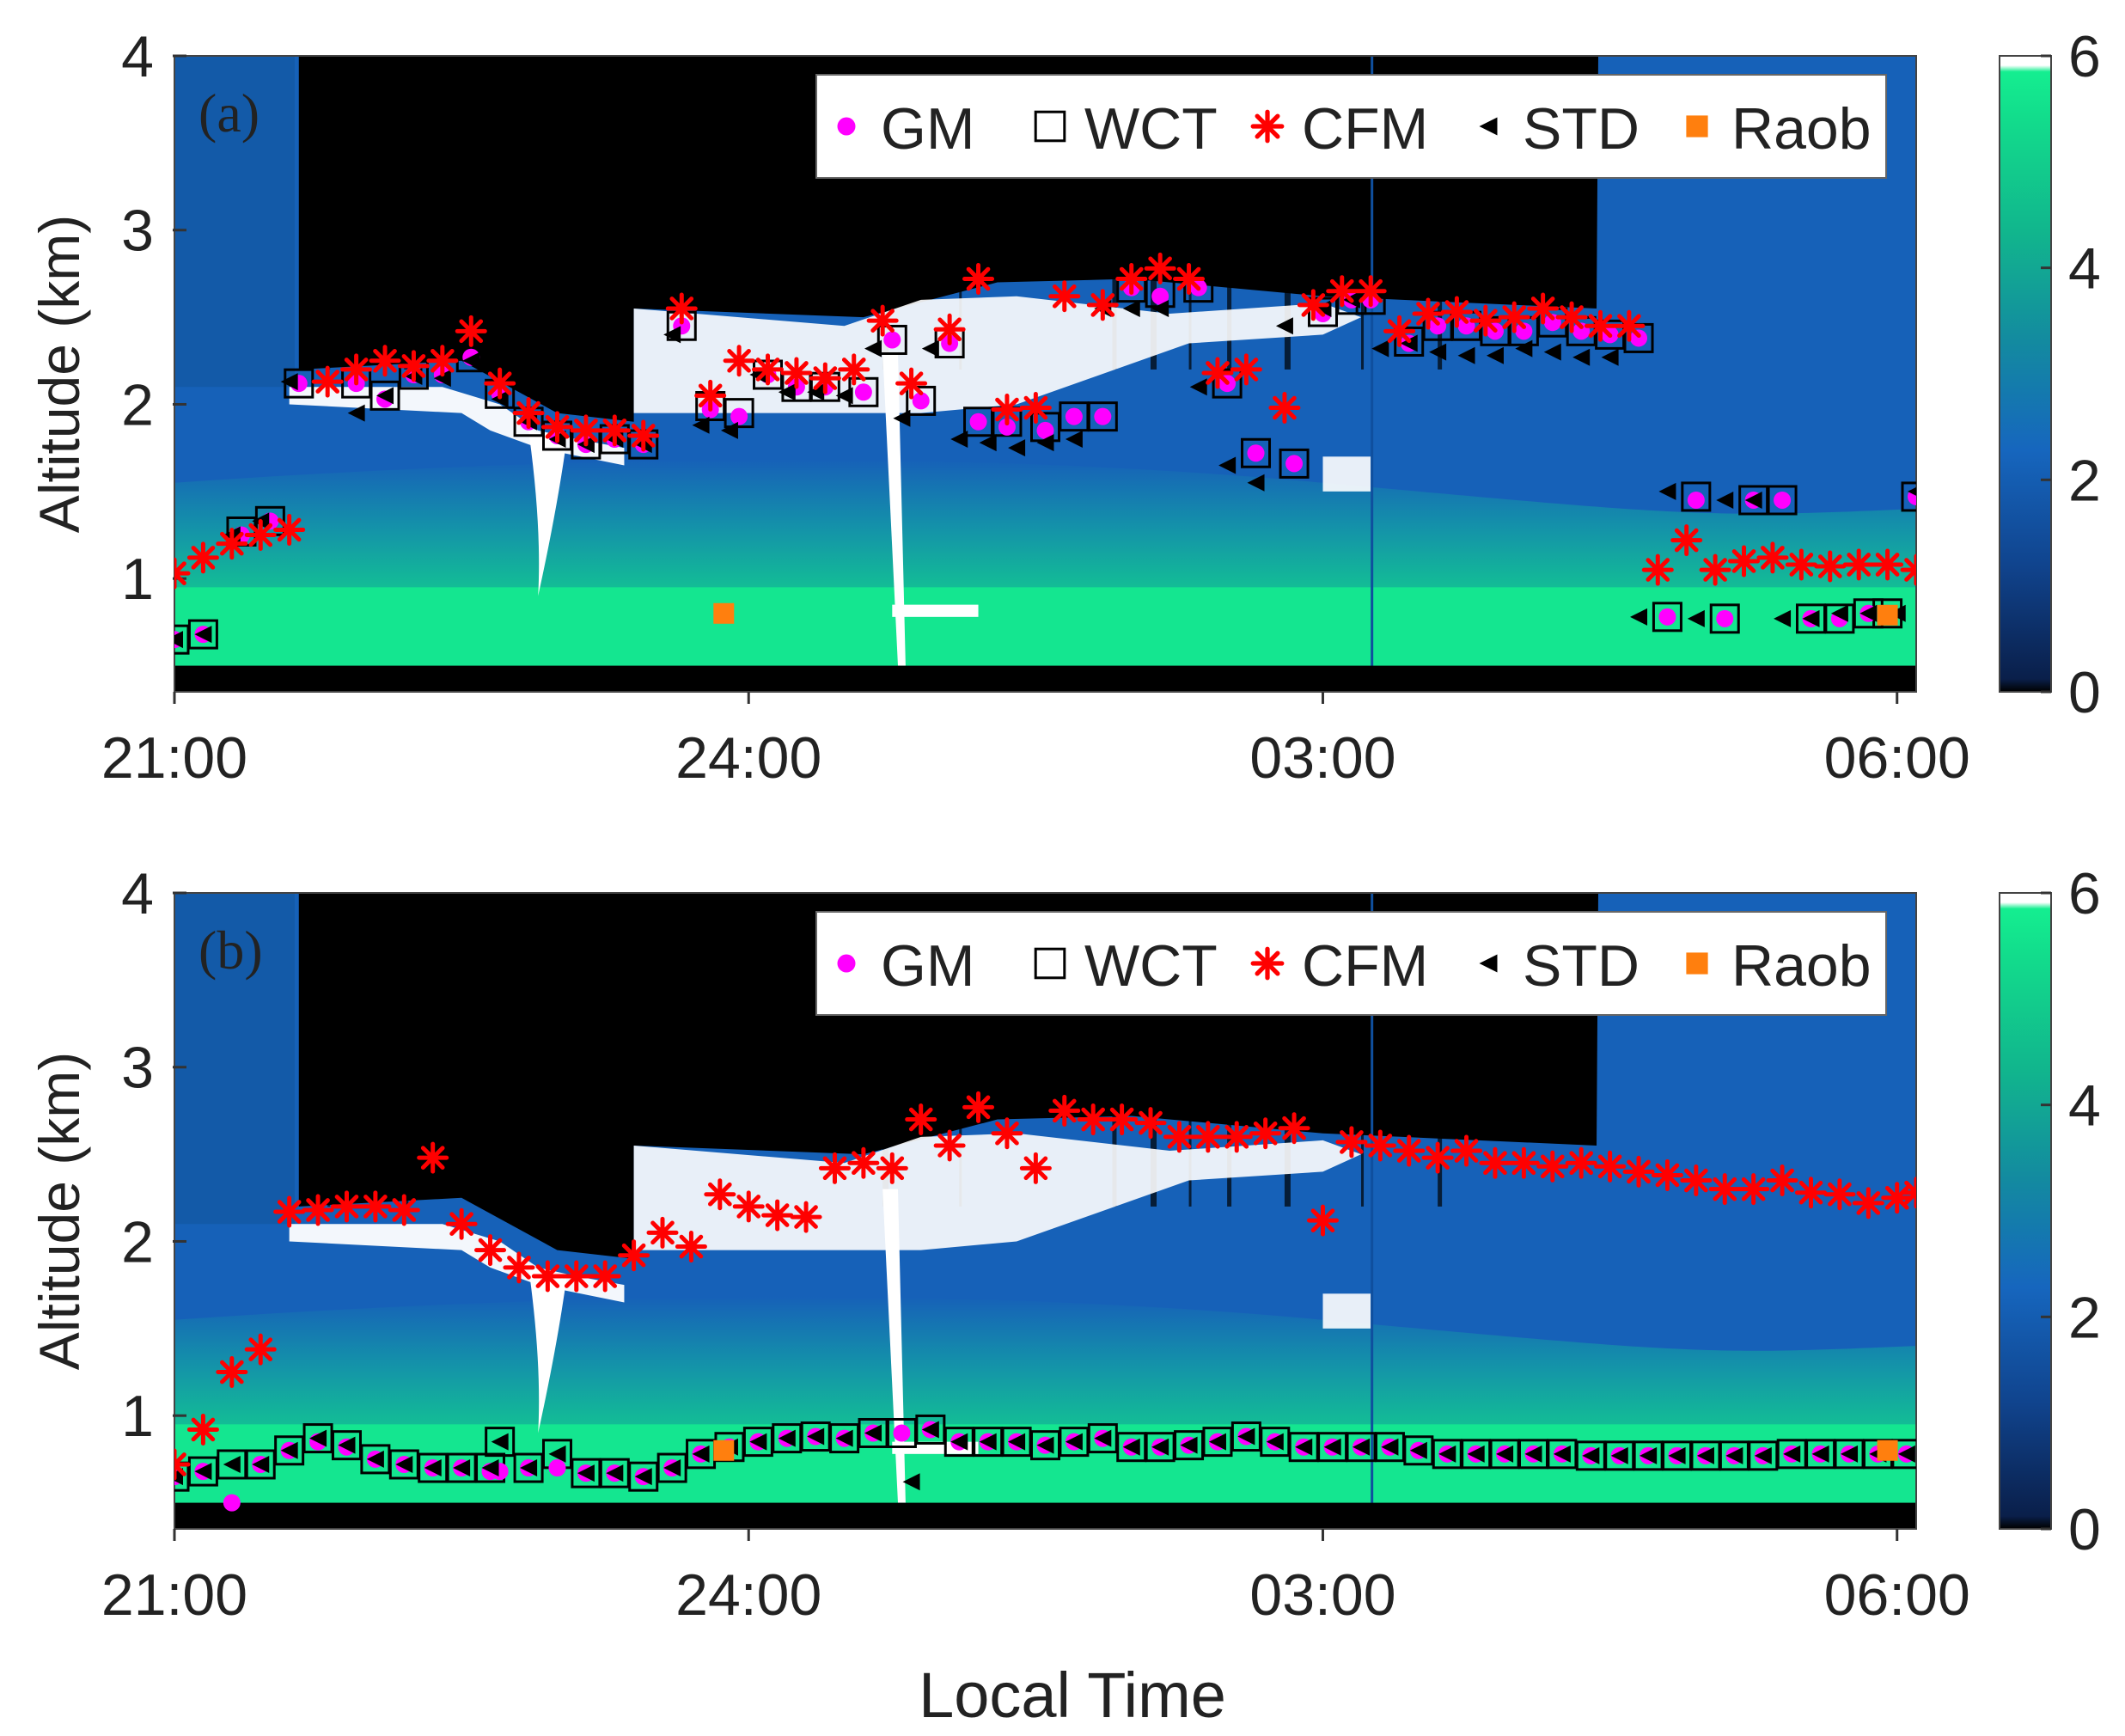 Image resolution: width=2125 pixels, height=1736 pixels. I want to click on y-axis-label: Altitude (km), so click(59, 1211).